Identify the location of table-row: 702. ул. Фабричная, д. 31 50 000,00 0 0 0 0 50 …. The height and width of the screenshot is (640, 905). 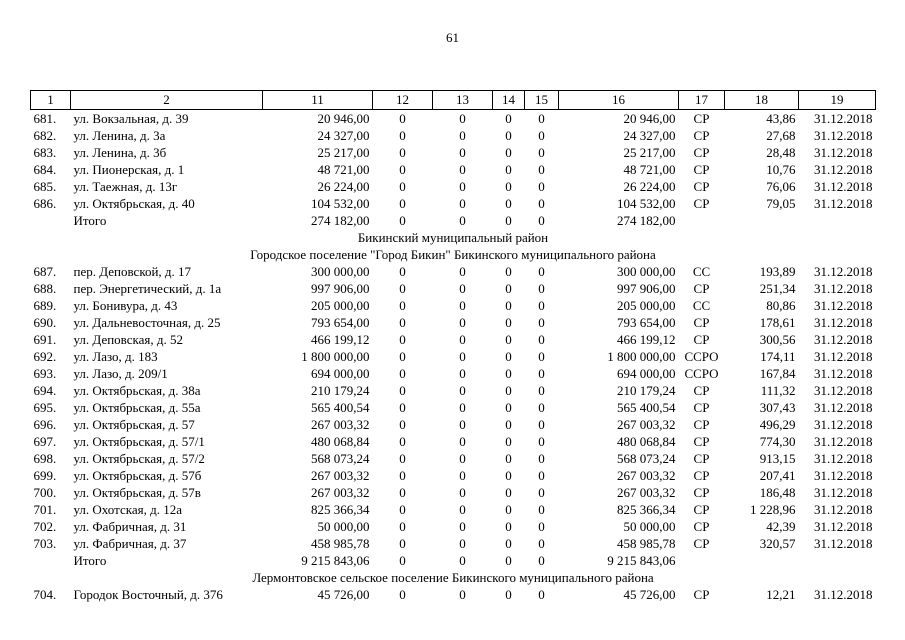
(453, 526).